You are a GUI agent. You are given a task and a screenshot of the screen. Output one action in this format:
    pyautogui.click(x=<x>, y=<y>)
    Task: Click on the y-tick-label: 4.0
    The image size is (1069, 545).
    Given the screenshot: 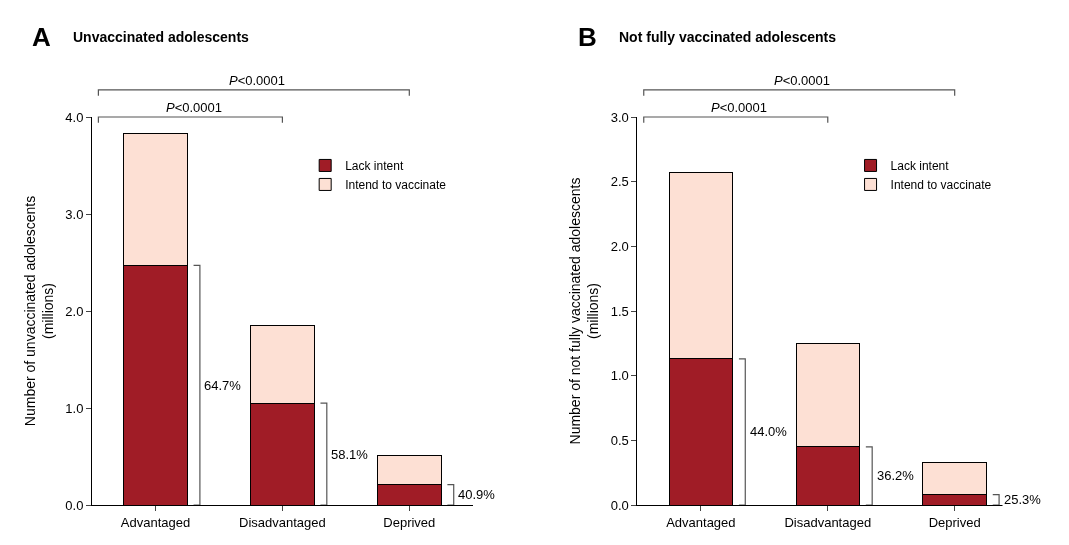 What is the action you would take?
    pyautogui.click(x=74, y=117)
    